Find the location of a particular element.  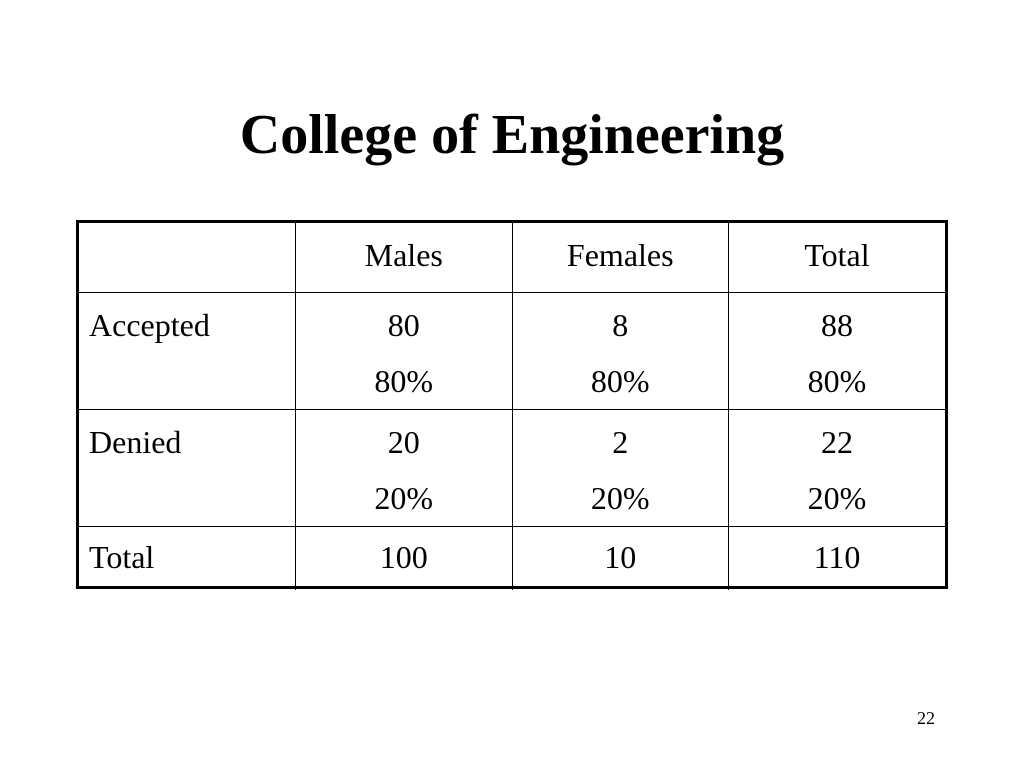

header-cell-females: Females is located at coordinates (620, 258).